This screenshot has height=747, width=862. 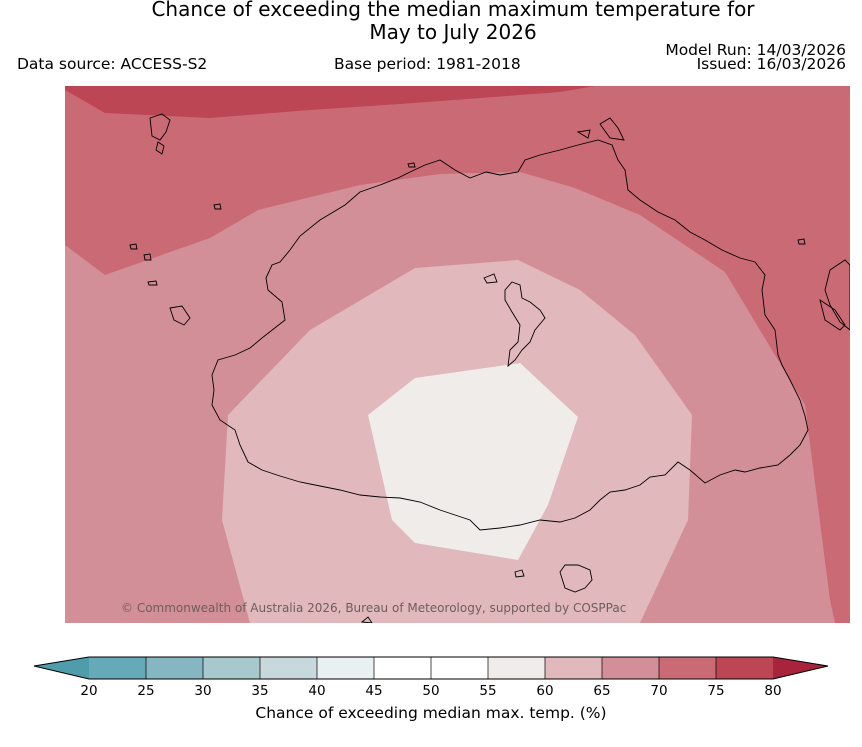 What do you see at coordinates (771, 64) in the screenshot?
I see `issued-label: Issued: 16/03/2026` at bounding box center [771, 64].